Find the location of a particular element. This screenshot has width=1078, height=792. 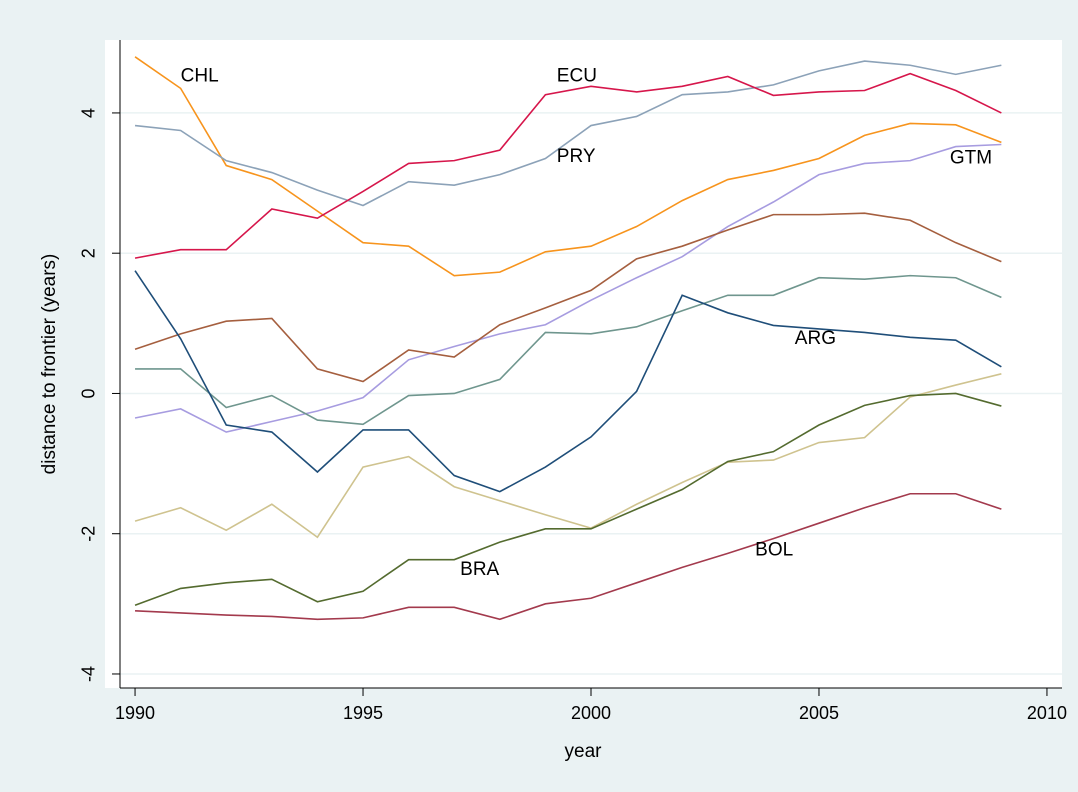

y-tick-label: 4 is located at coordinates (89, 113).